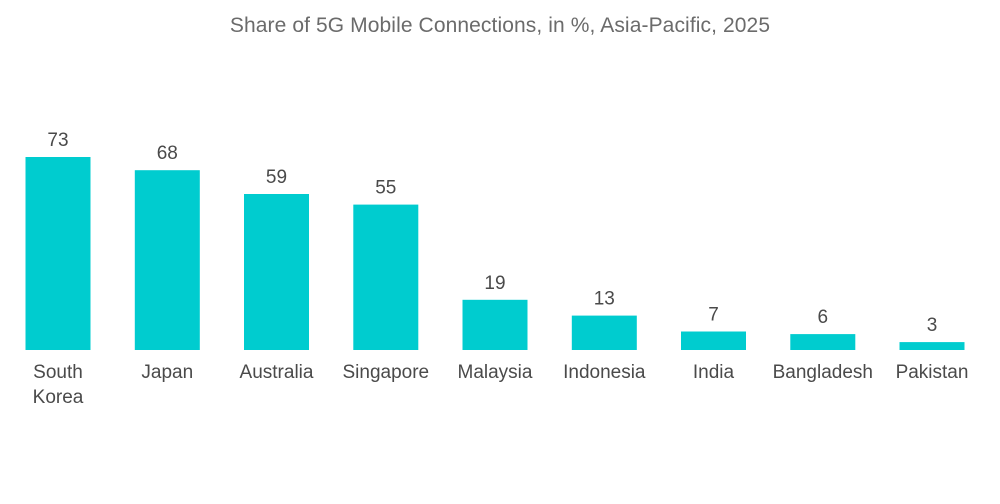 Image resolution: width=1000 pixels, height=504 pixels. What do you see at coordinates (167, 153) in the screenshot?
I see `value-label-japan: 68` at bounding box center [167, 153].